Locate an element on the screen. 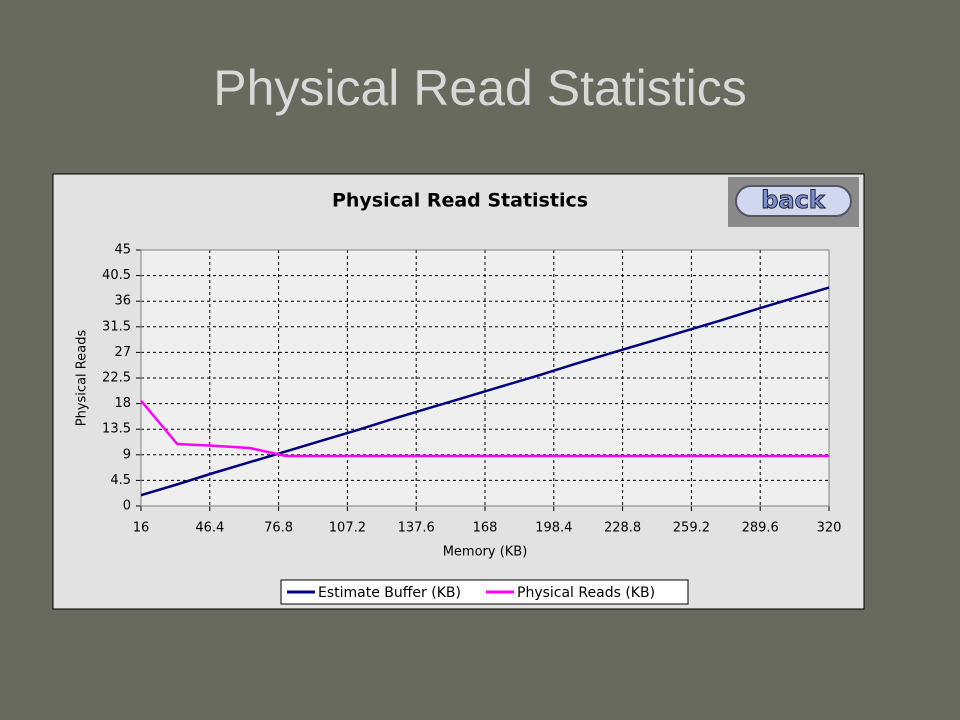 This screenshot has height=720, width=960. y-tick-label: 18 is located at coordinates (122, 403).